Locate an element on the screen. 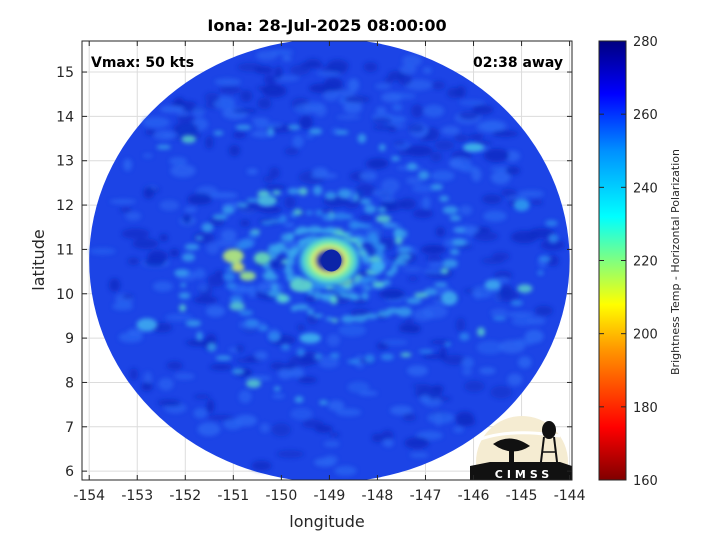 The width and height of the screenshot is (720, 540). dish-stand is located at coordinates (511, 455).